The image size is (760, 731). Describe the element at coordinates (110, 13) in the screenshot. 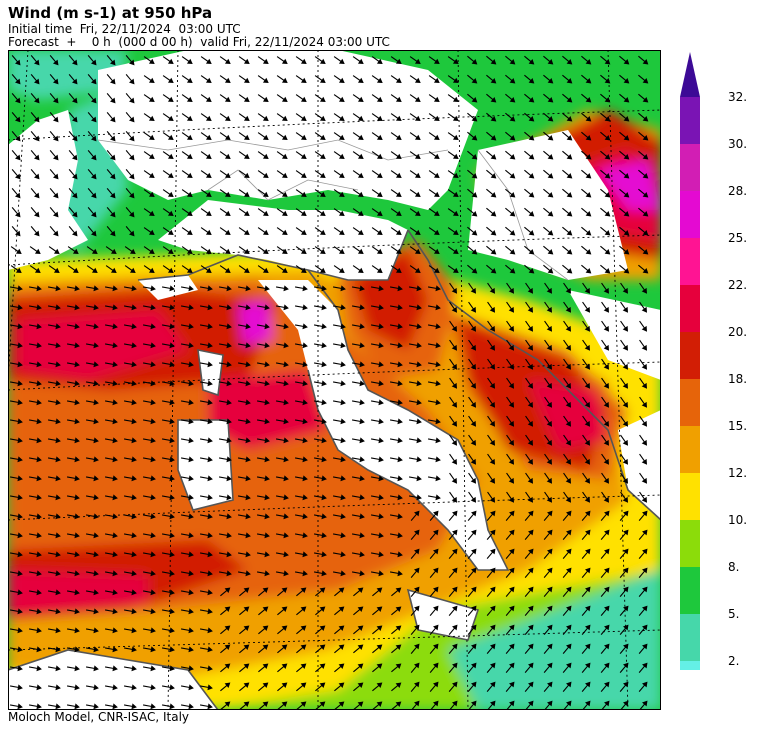

I see `map-title: Wind (m s-1) at 950 hPa` at that location.